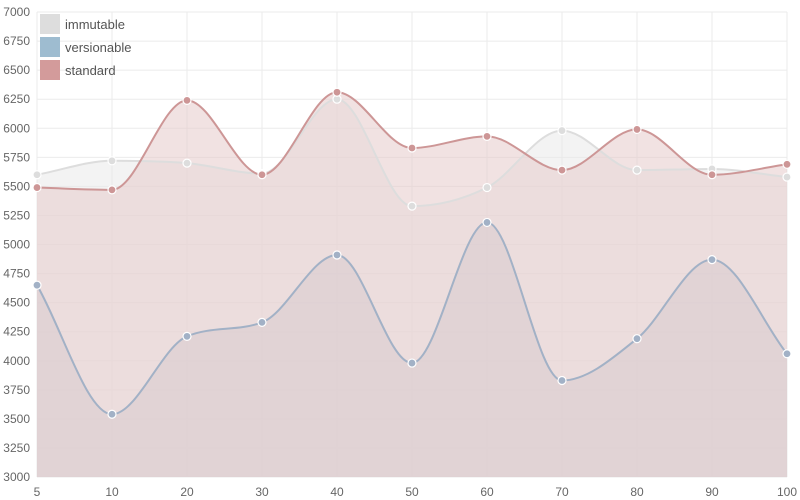  Describe the element at coordinates (112, 492) in the screenshot. I see `x-tick-label: 10` at that location.